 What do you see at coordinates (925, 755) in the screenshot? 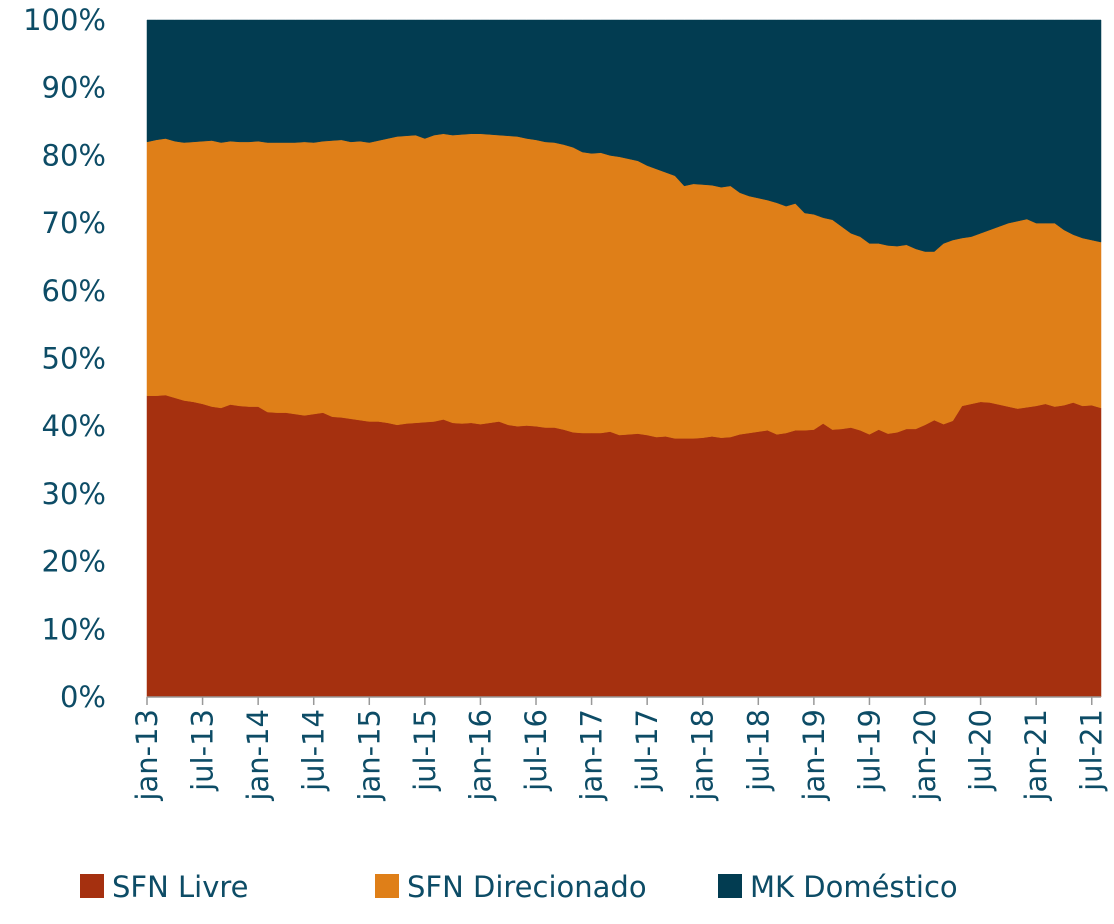
I see `x-tick-label: jan-20` at bounding box center [925, 755].